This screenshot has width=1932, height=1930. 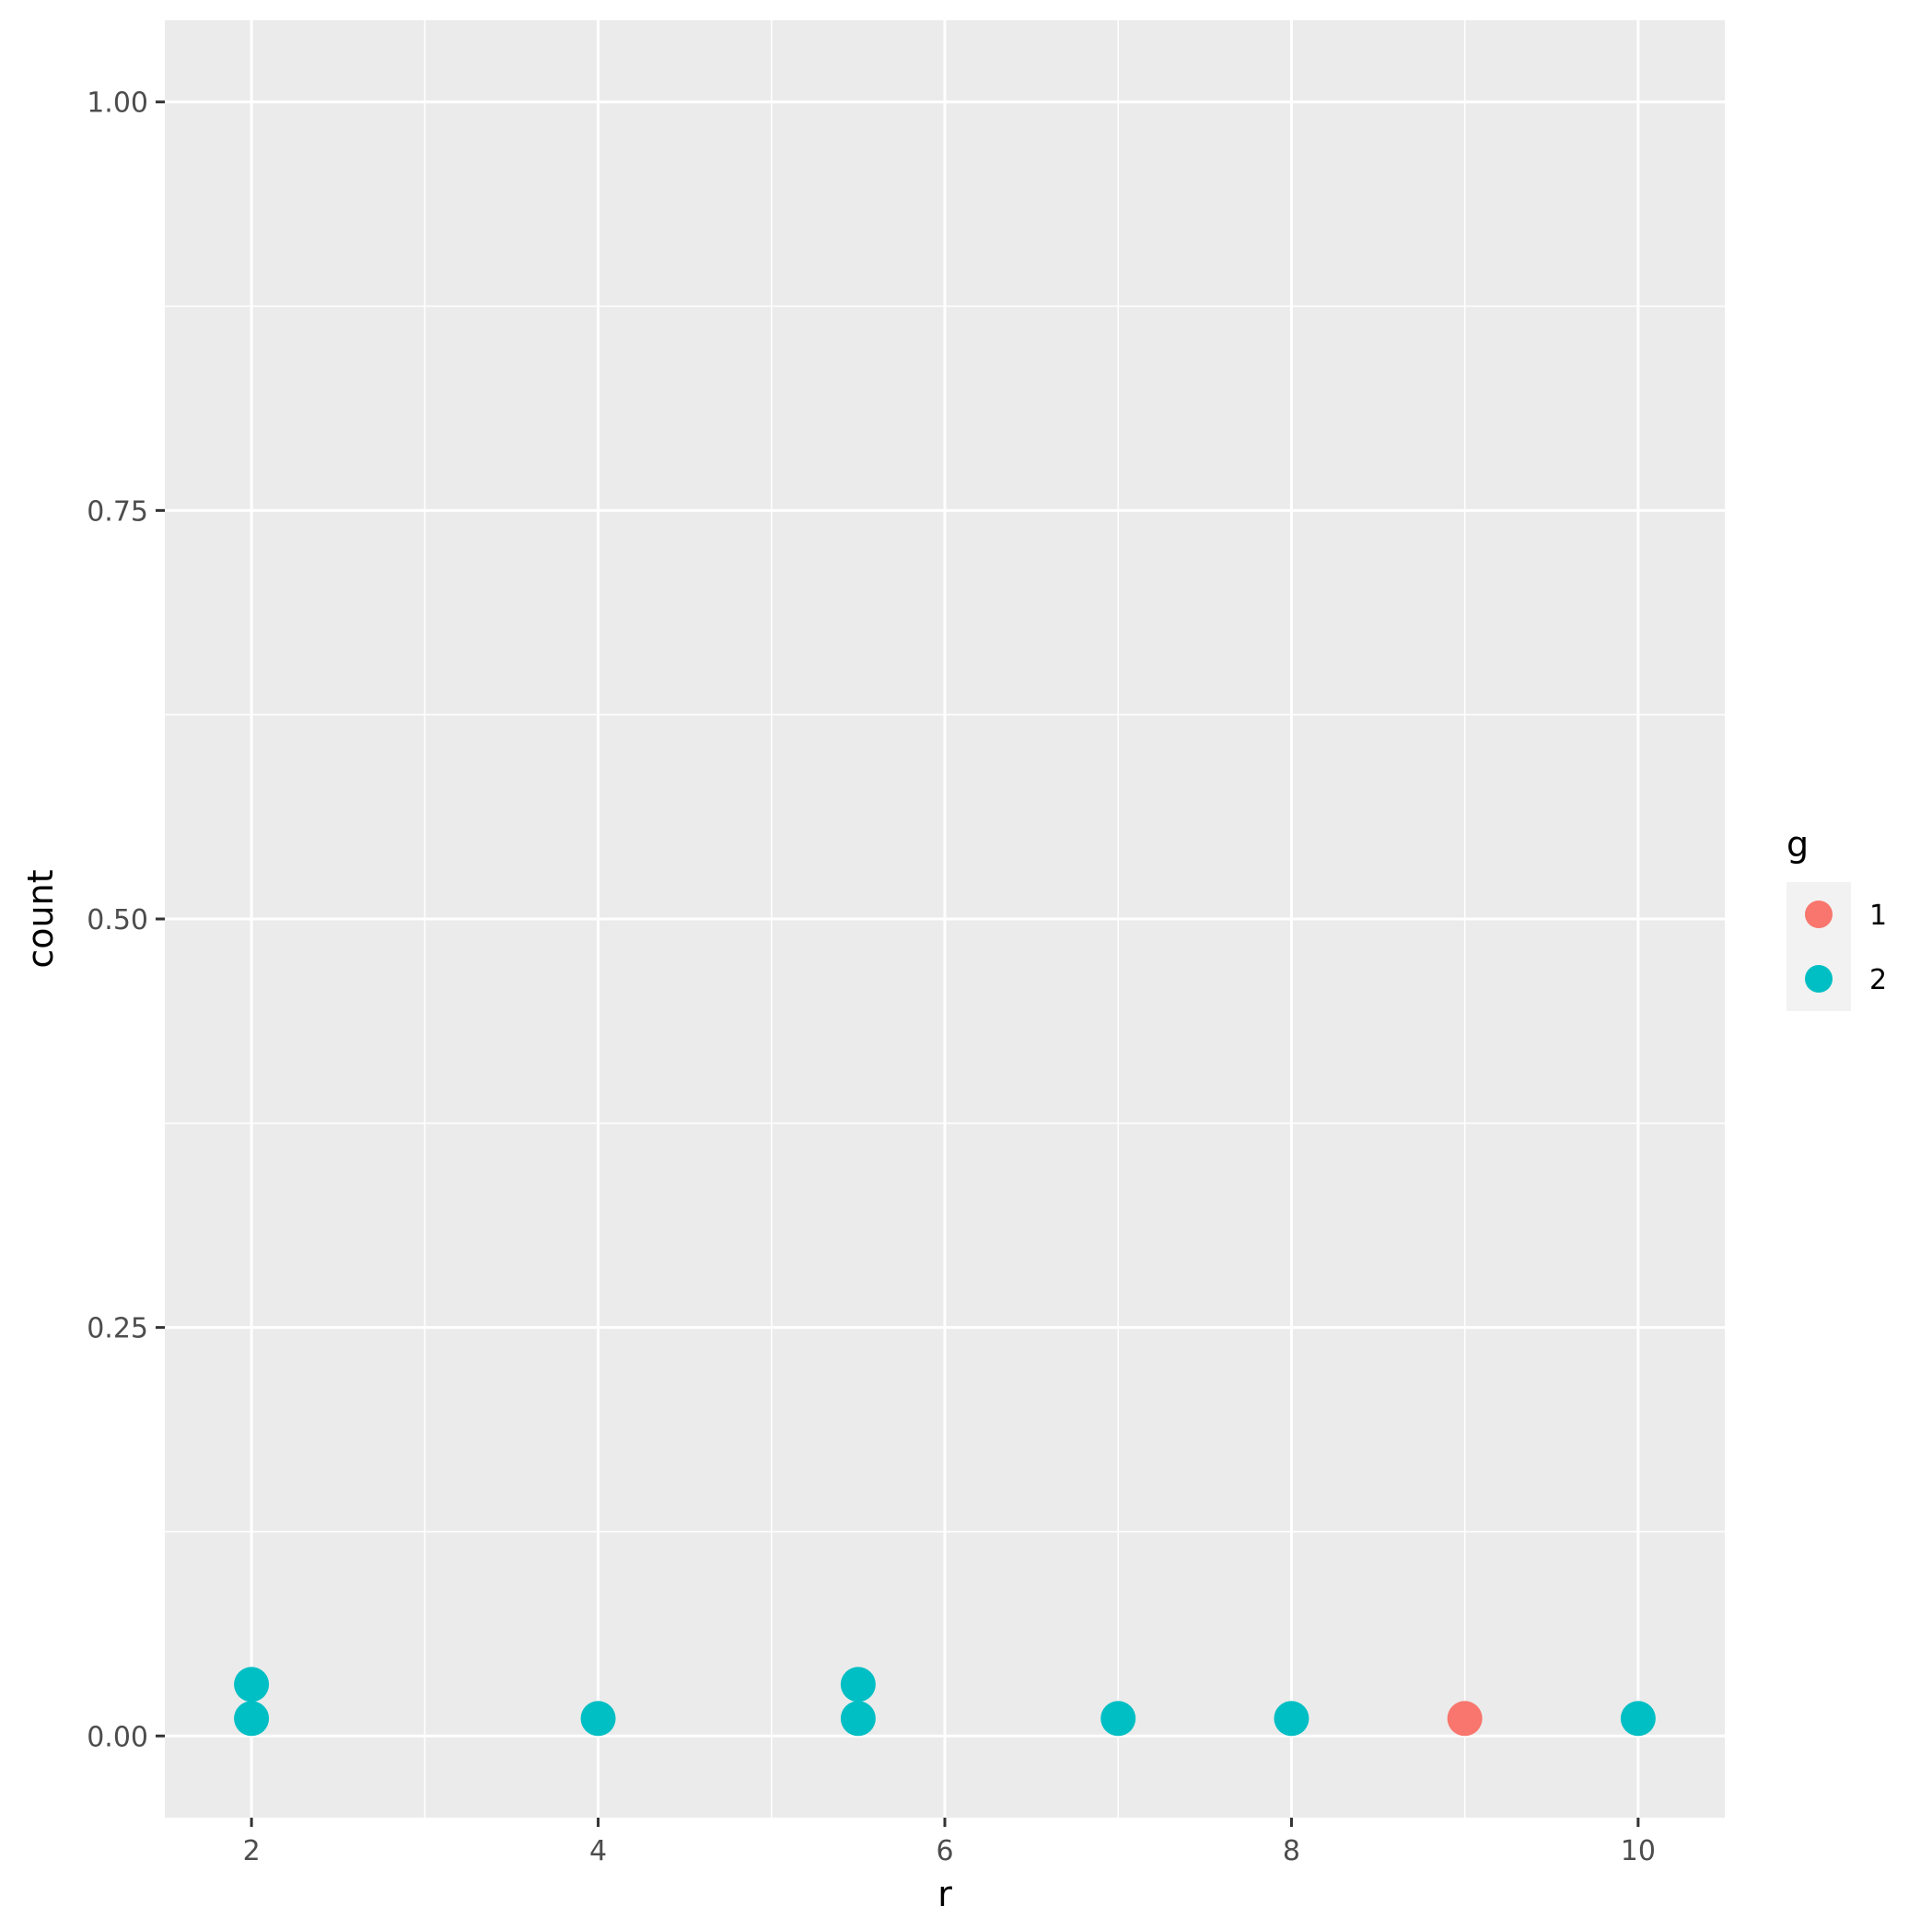 What do you see at coordinates (1798, 844) in the screenshot?
I see `legend-title: g` at bounding box center [1798, 844].